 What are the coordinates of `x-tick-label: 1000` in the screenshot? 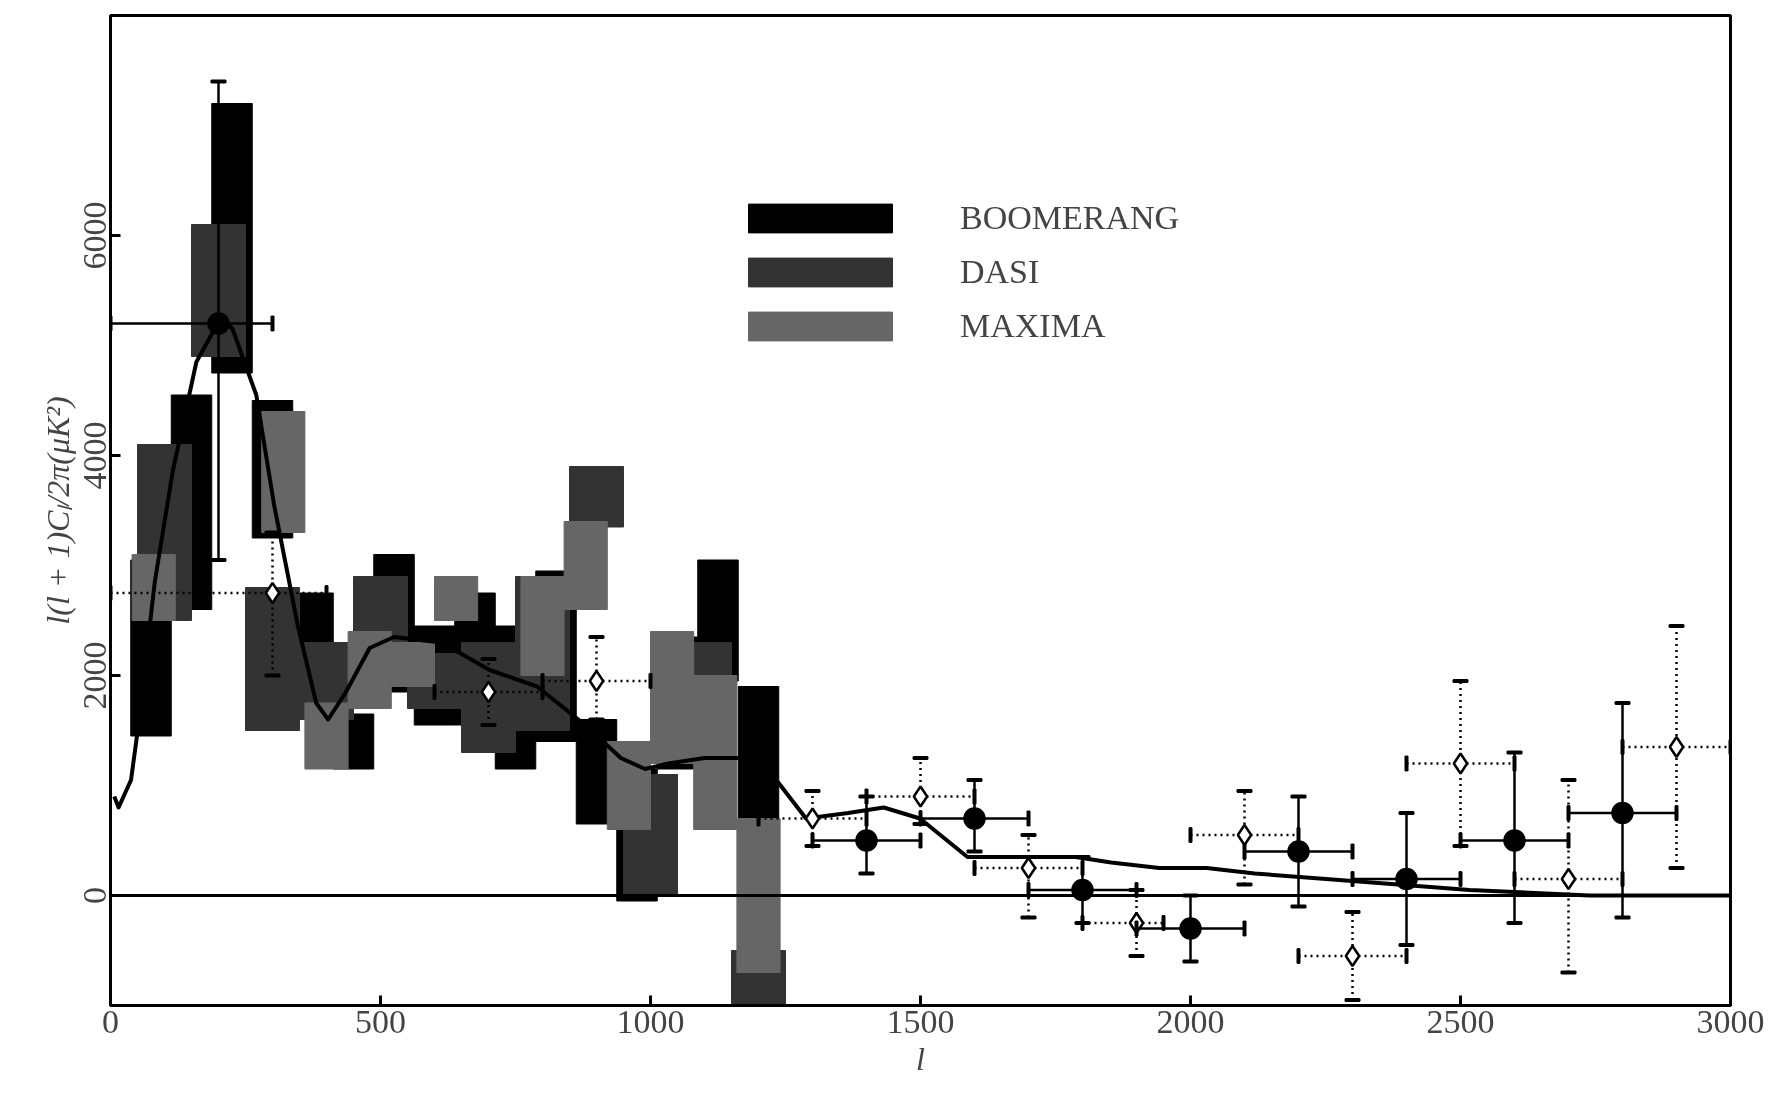 It's located at (650, 1021).